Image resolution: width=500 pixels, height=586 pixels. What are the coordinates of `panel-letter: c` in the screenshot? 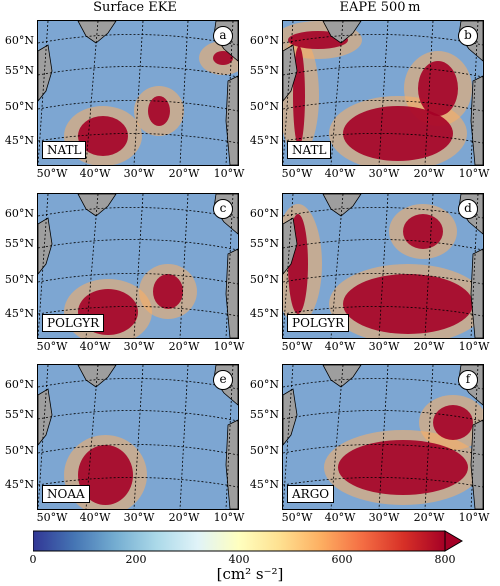 It's located at (223, 209).